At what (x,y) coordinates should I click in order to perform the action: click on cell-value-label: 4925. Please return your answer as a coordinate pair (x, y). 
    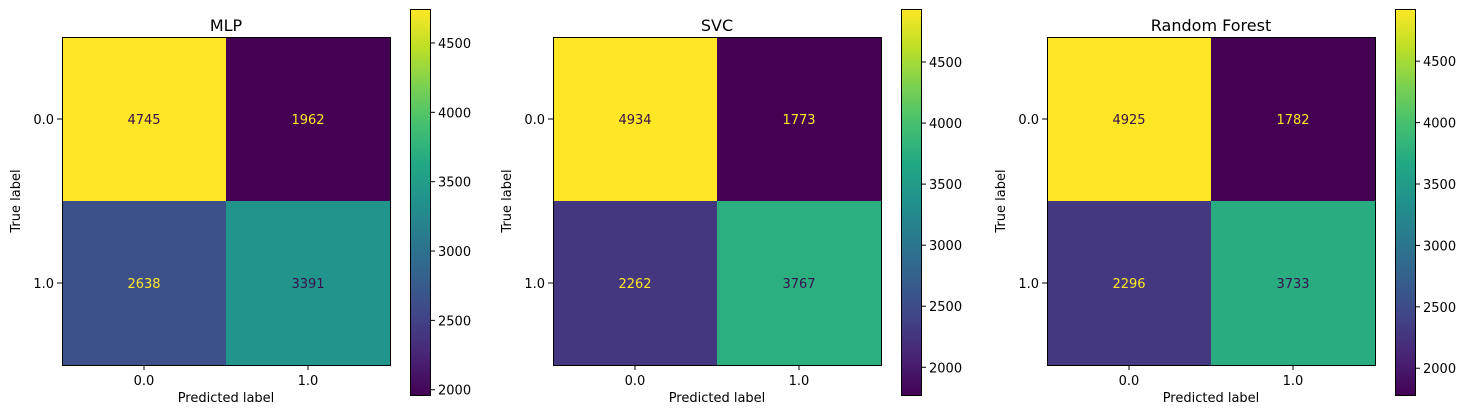
    Looking at the image, I should click on (1128, 120).